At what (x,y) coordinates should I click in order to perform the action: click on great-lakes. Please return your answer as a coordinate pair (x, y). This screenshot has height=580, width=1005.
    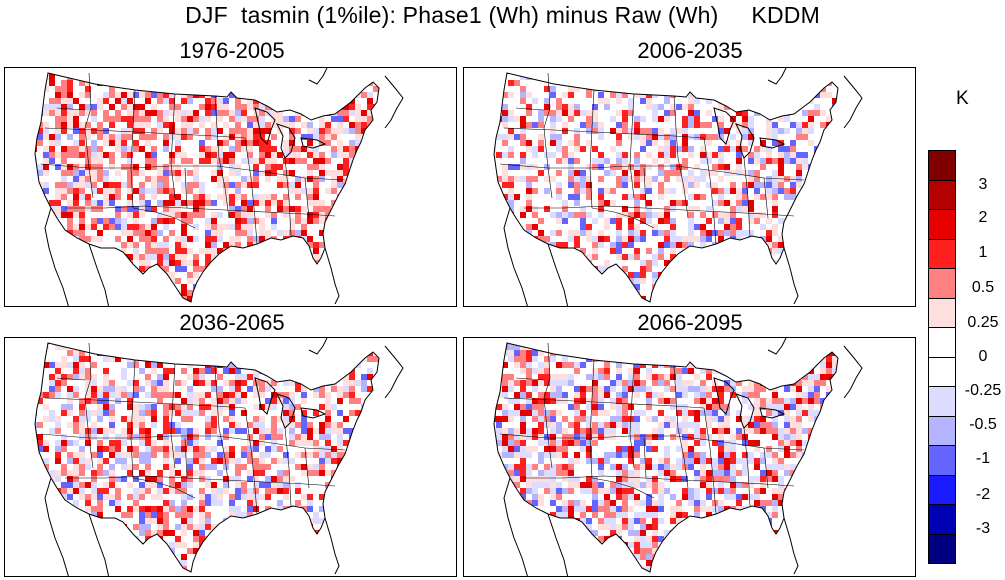
    Looking at the image, I should click on (749, 133).